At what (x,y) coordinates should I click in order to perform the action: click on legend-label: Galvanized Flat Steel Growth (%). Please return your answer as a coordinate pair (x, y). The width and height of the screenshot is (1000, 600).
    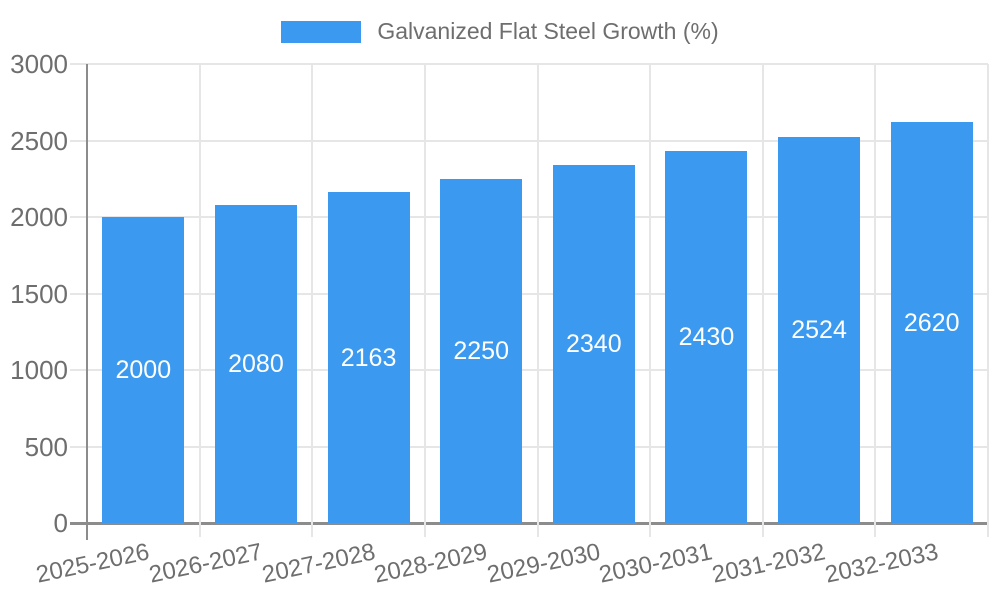
    Looking at the image, I should click on (548, 31).